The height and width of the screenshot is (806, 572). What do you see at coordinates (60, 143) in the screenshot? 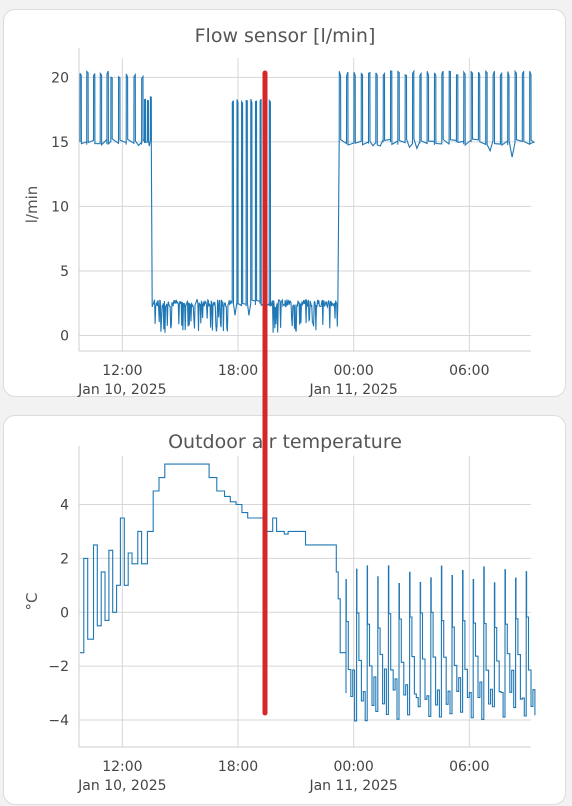
I see `y-tick-label: 15` at bounding box center [60, 143].